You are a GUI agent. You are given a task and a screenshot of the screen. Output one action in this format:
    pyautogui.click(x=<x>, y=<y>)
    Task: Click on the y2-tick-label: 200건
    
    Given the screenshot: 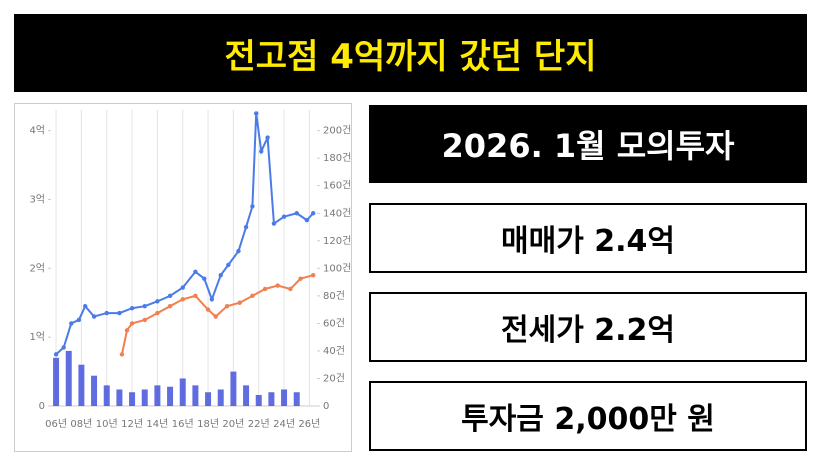 What is the action you would take?
    pyautogui.click(x=337, y=131)
    